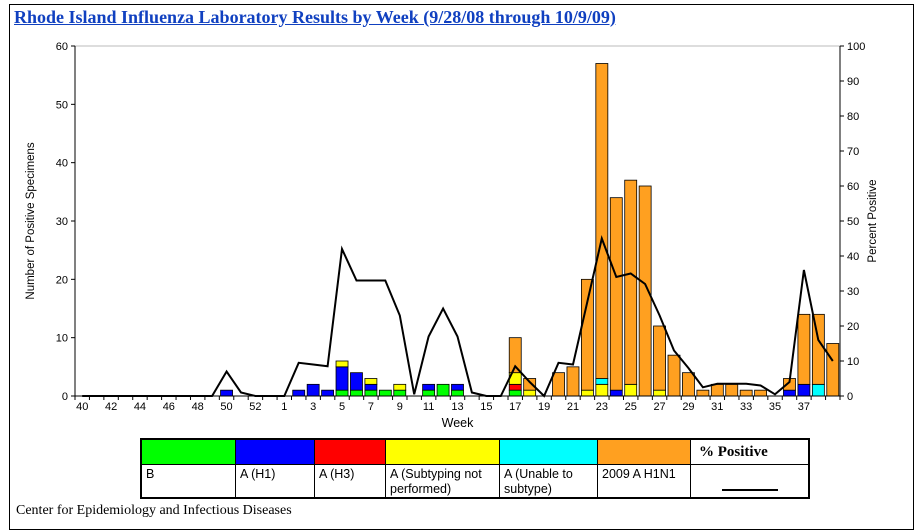 The height and width of the screenshot is (532, 922). What do you see at coordinates (275, 452) in the screenshot?
I see `legend-swatch-a-h1` at bounding box center [275, 452].